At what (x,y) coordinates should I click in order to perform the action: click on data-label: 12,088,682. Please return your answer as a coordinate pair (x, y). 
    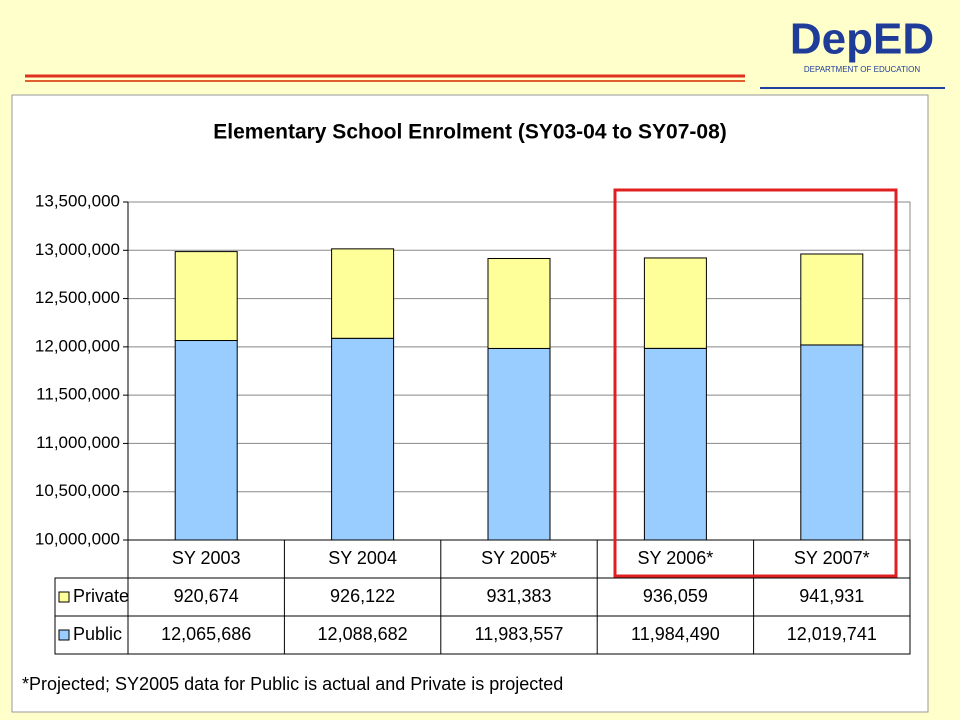
    Looking at the image, I should click on (363, 634).